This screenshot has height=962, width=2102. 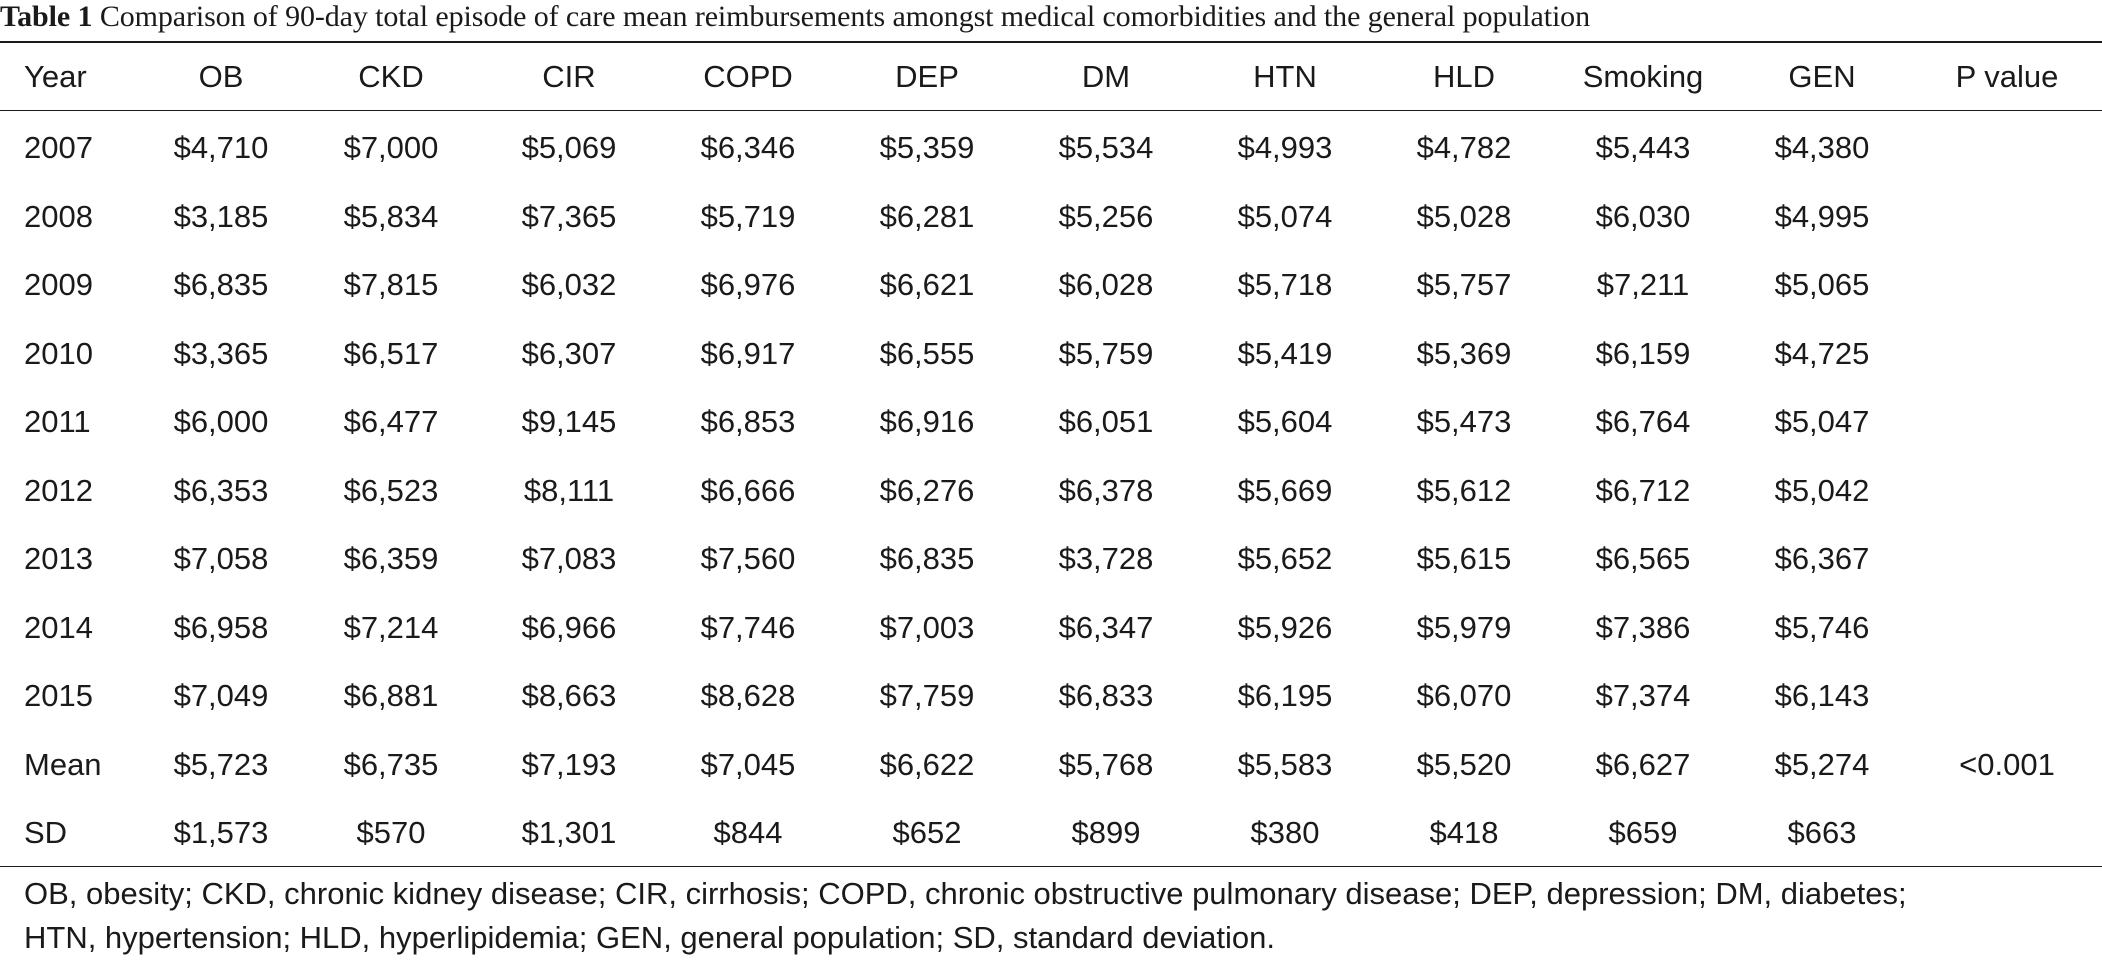 What do you see at coordinates (391, 353) in the screenshot?
I see `table-cell: $6,517` at bounding box center [391, 353].